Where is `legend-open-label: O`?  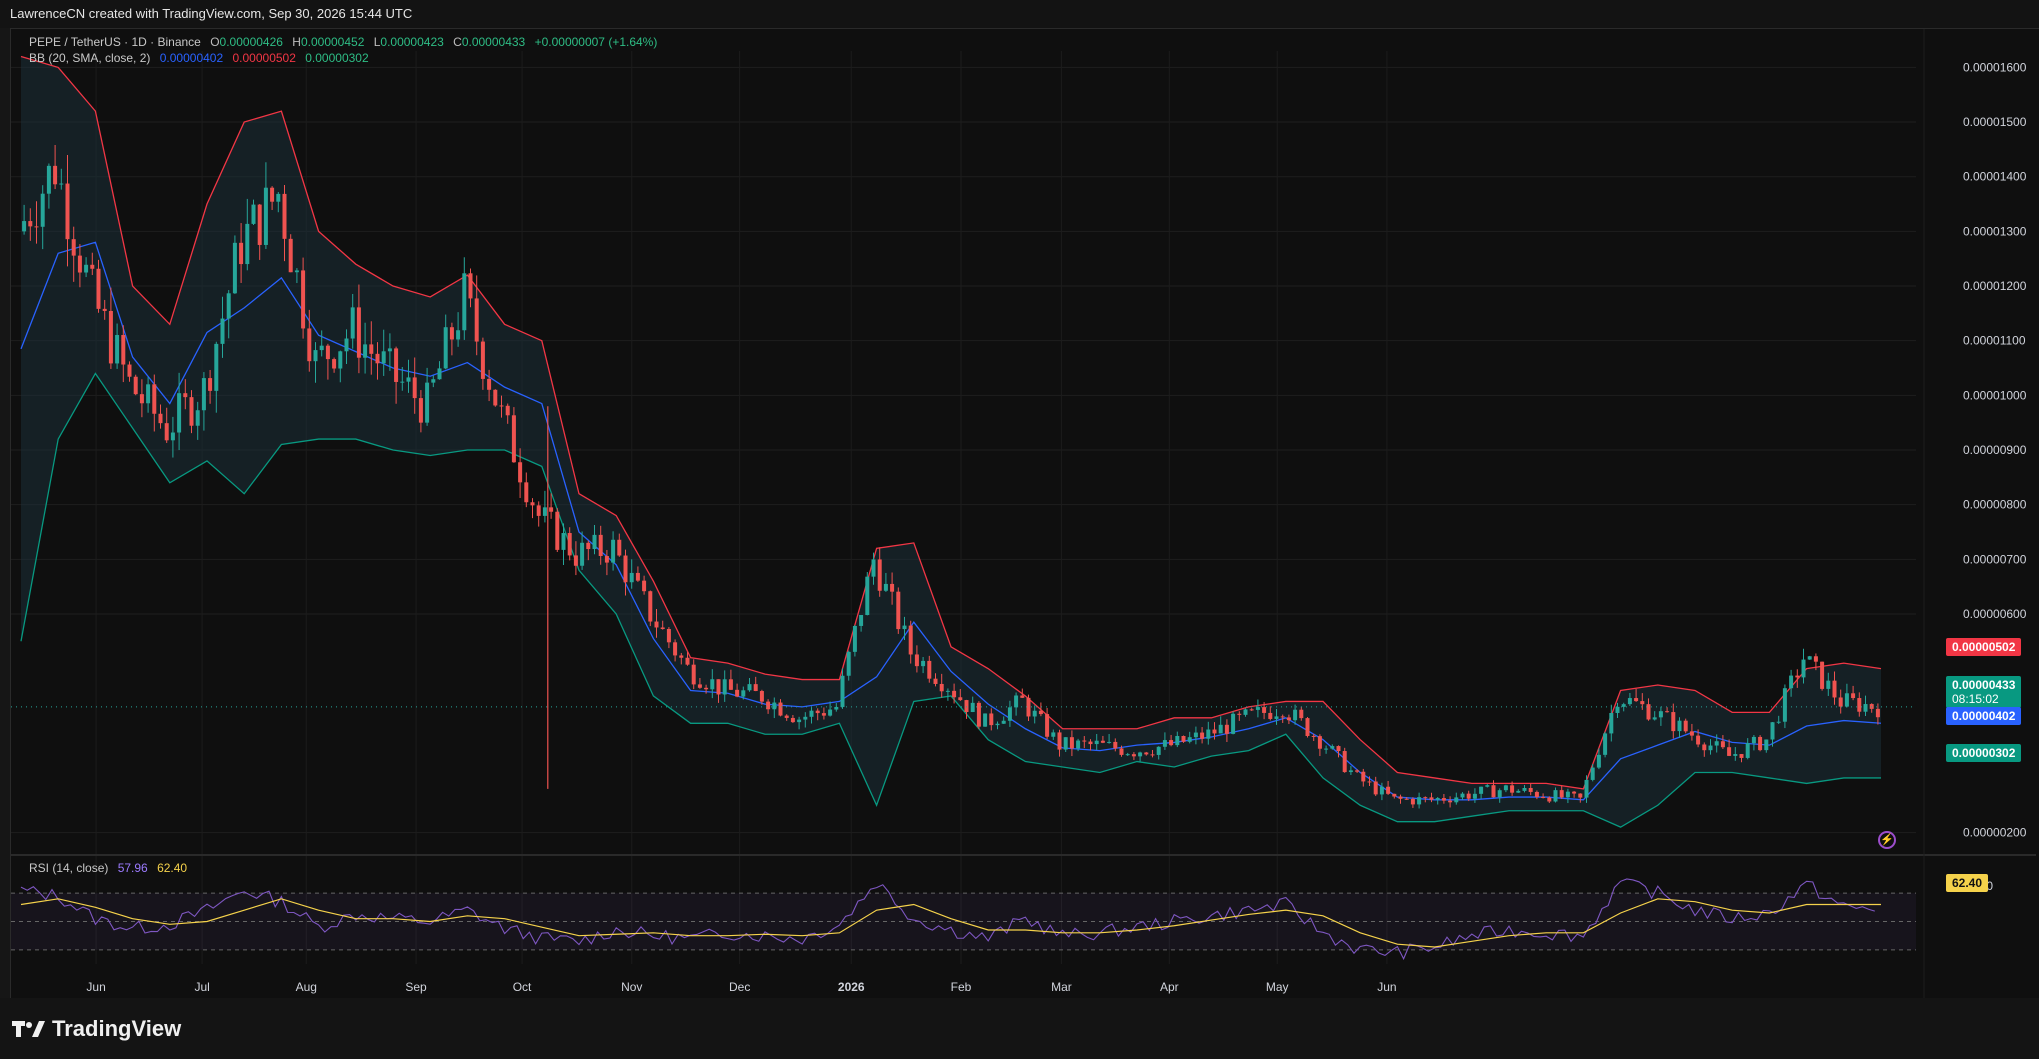
legend-open-label: O is located at coordinates (215, 42).